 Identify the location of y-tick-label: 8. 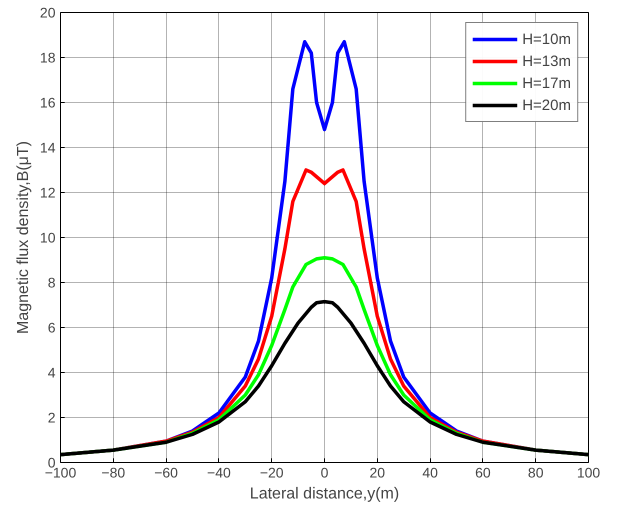
(52, 282).